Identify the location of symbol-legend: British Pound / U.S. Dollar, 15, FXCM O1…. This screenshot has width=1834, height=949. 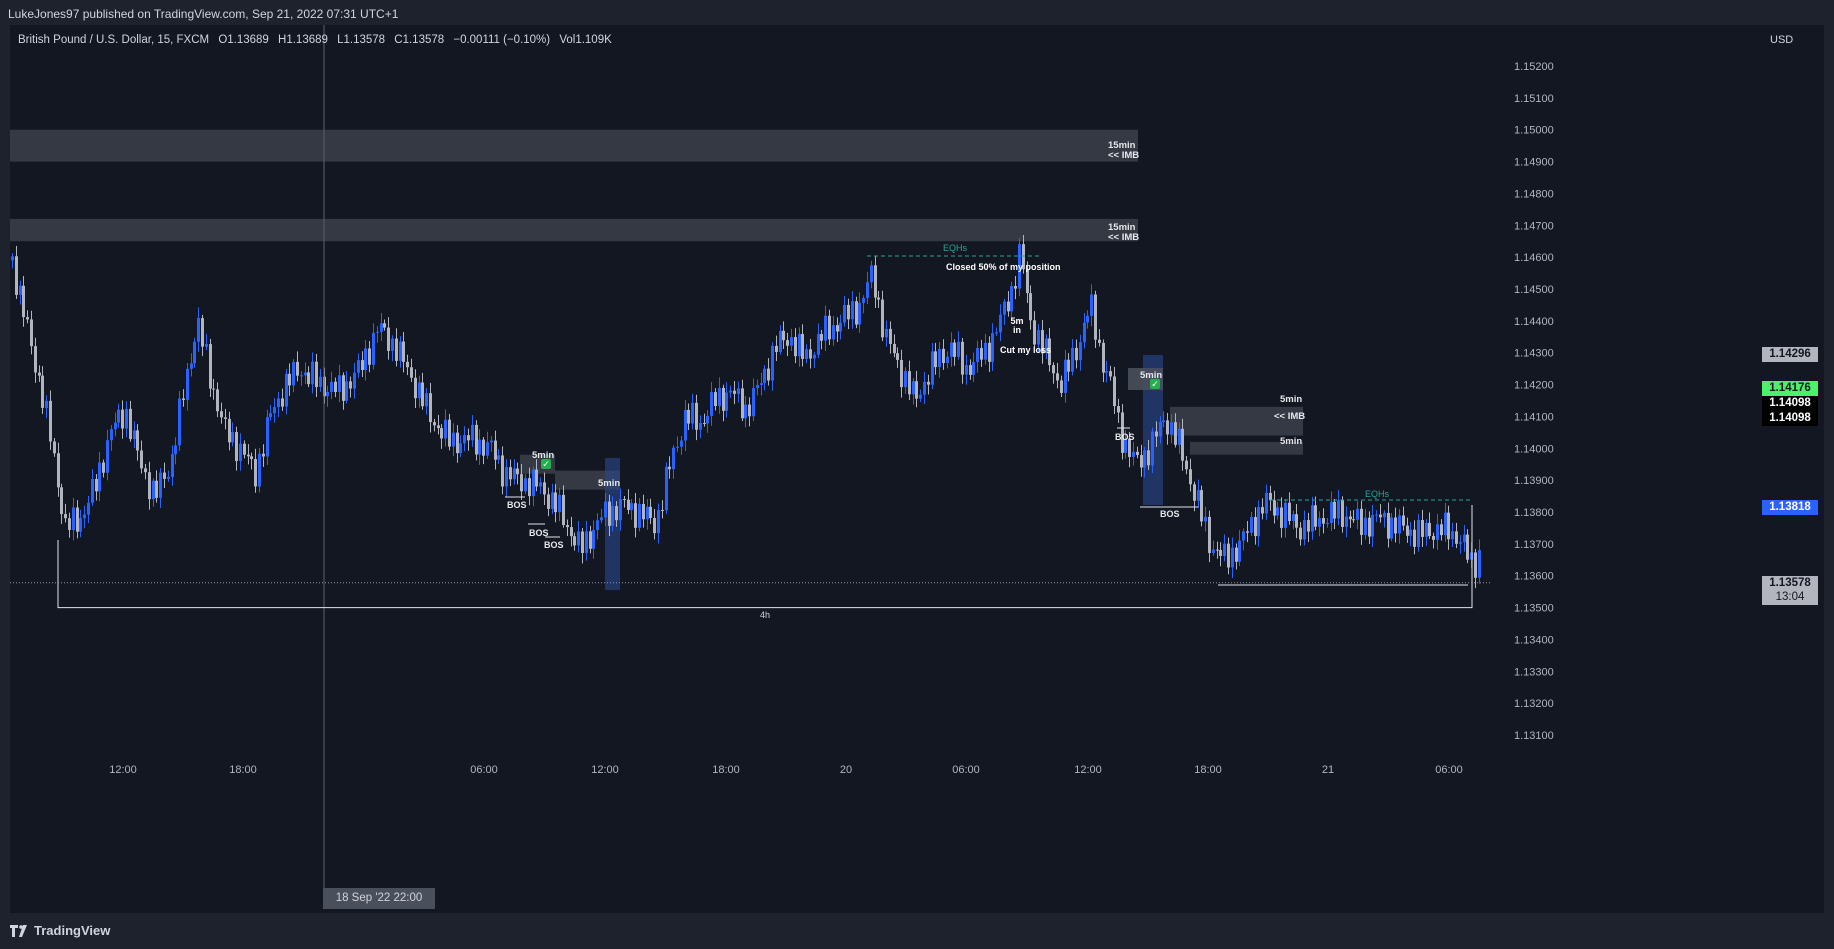
(318, 40).